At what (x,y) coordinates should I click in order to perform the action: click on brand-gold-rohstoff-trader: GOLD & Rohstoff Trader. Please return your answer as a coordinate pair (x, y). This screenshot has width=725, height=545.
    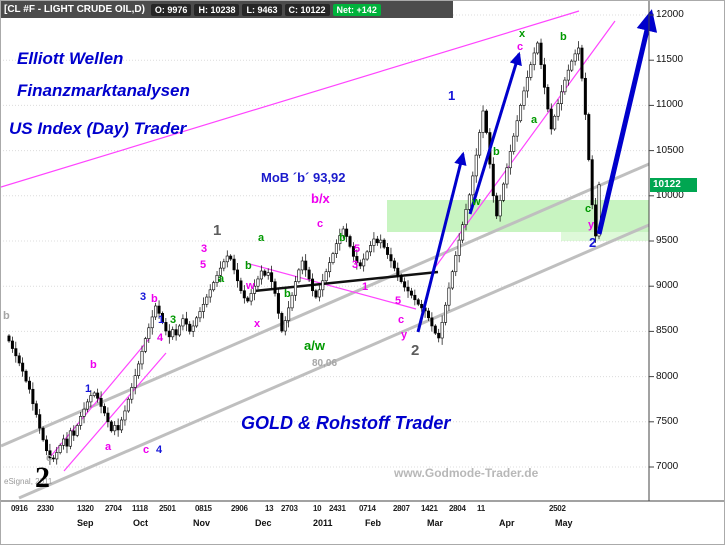
    Looking at the image, I should click on (346, 423).